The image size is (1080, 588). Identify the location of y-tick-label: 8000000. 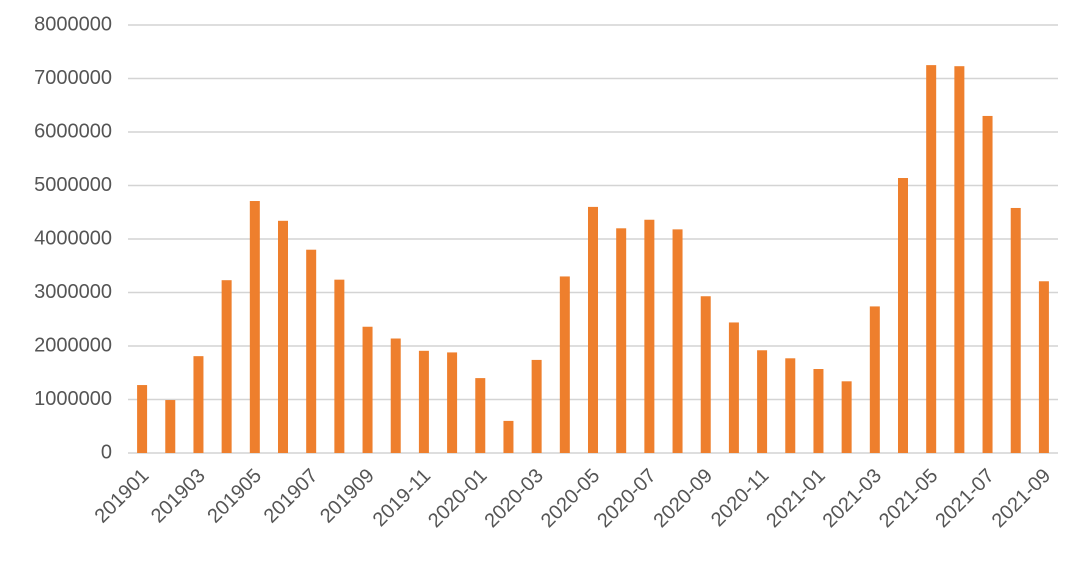
(73, 24).